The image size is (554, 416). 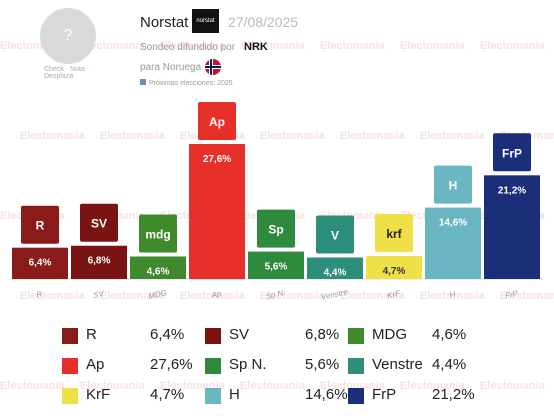 I want to click on bar-mdg, so click(x=158, y=267).